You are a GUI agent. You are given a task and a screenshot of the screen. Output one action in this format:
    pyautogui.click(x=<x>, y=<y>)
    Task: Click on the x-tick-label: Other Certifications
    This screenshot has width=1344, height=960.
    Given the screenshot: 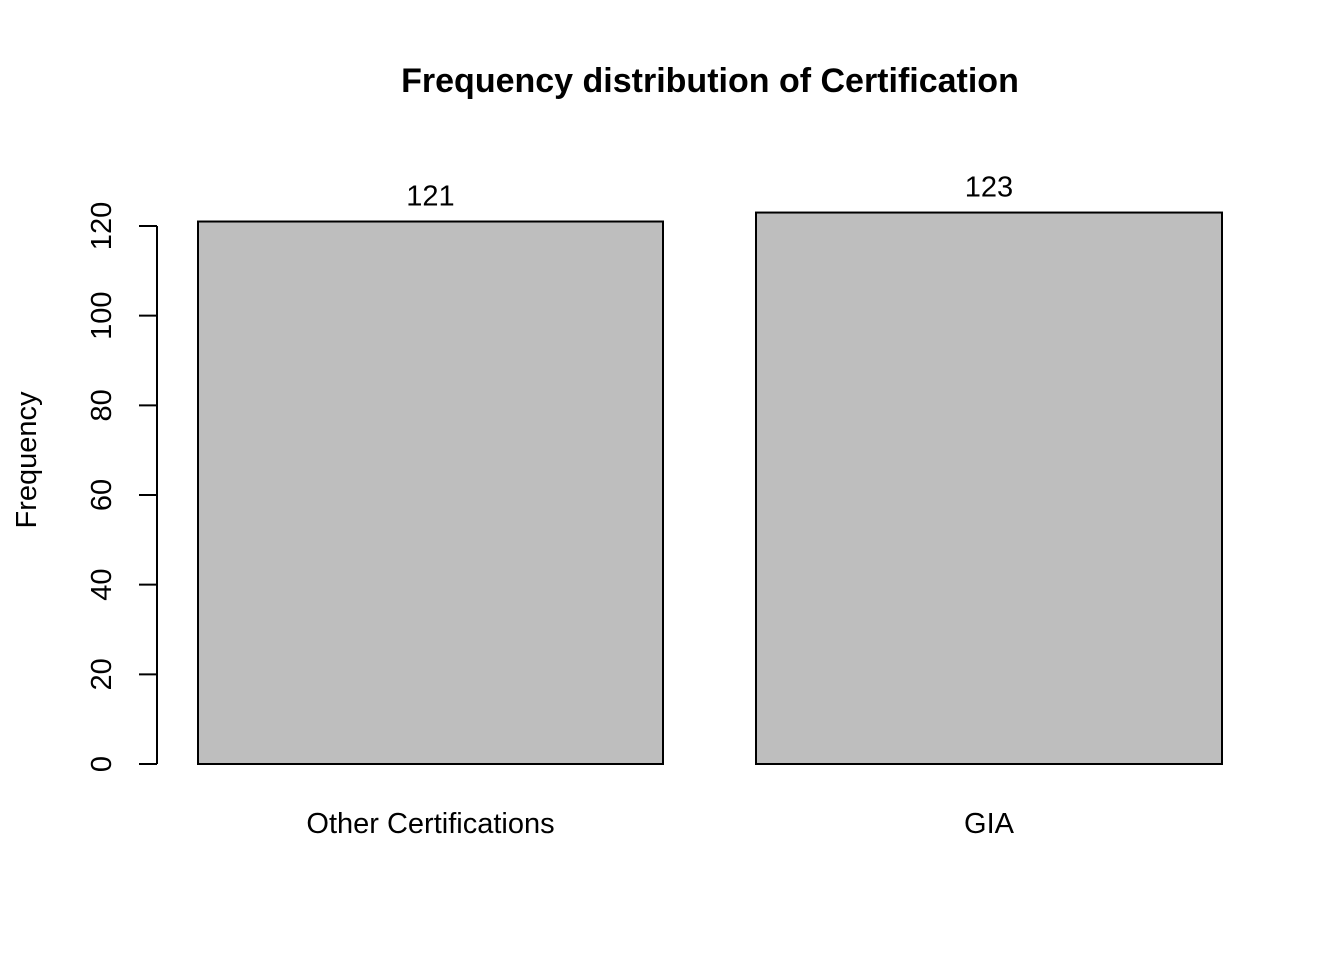 What is the action you would take?
    pyautogui.click(x=430, y=824)
    